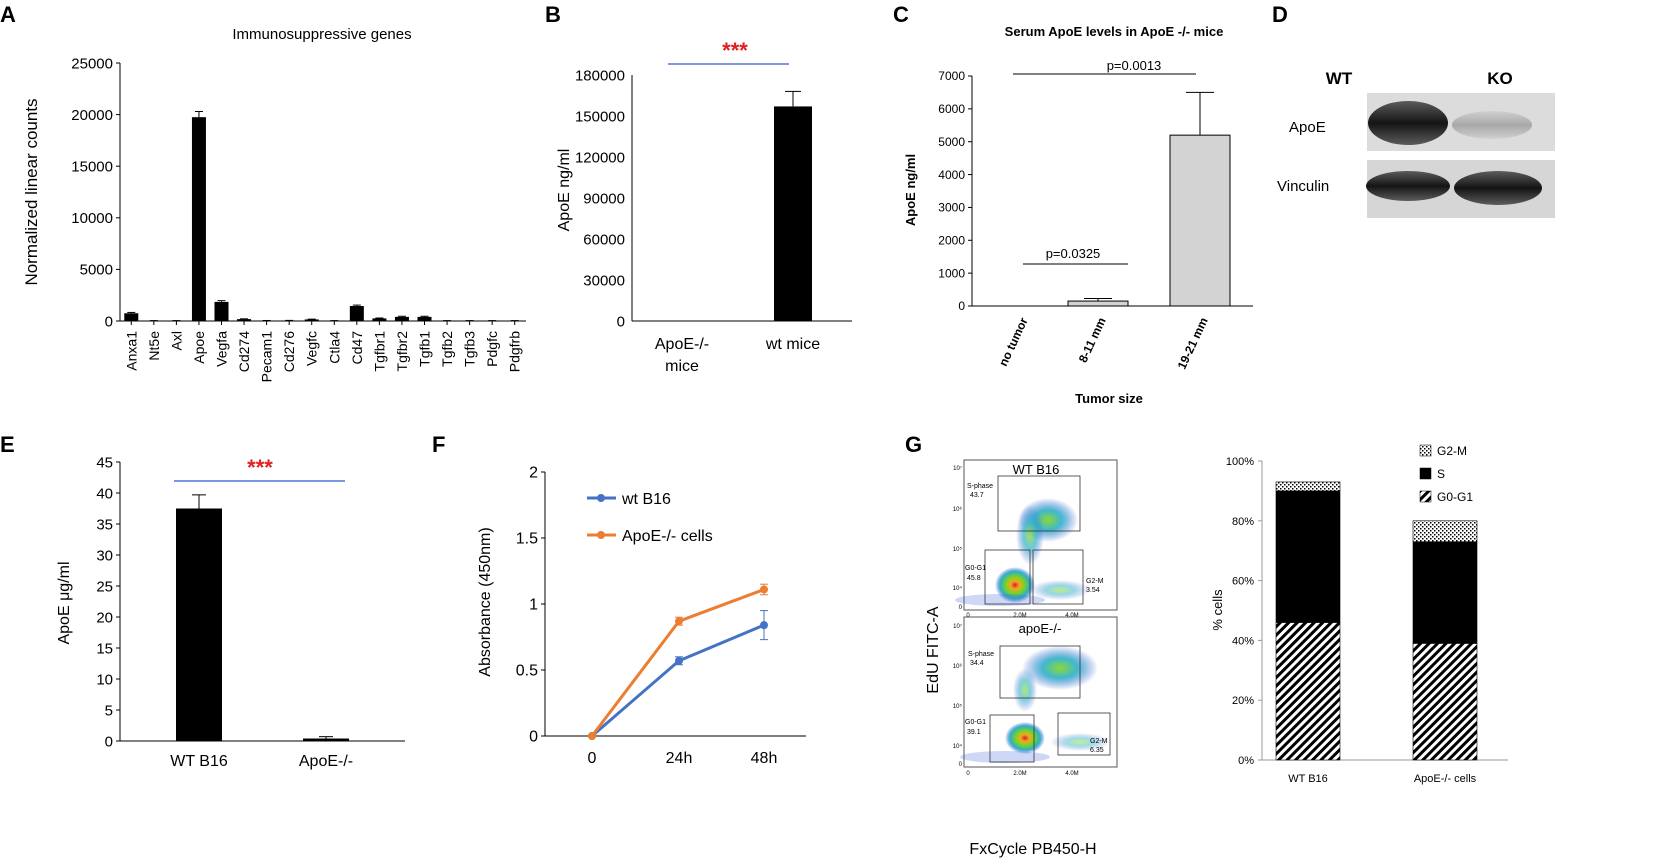  I want to click on panel-f-ytick-1: 0.5, so click(527, 671).